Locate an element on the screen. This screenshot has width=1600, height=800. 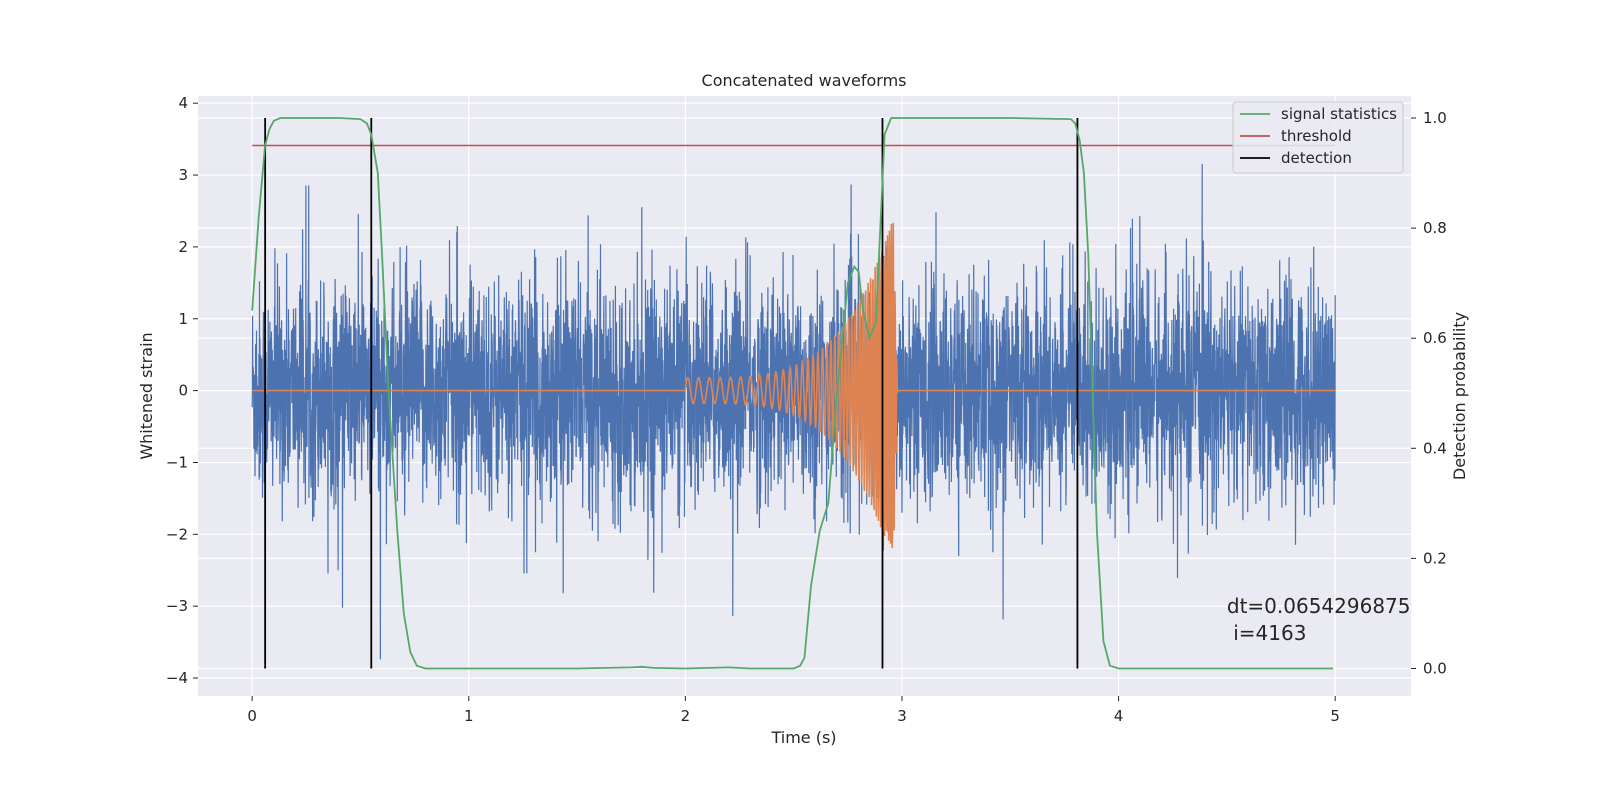
x-tick-label: 1 is located at coordinates (469, 716).